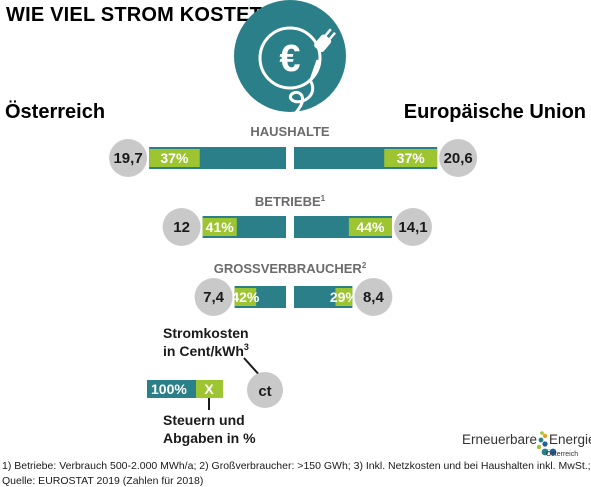  I want to click on legend-ct-circle, so click(265, 390).